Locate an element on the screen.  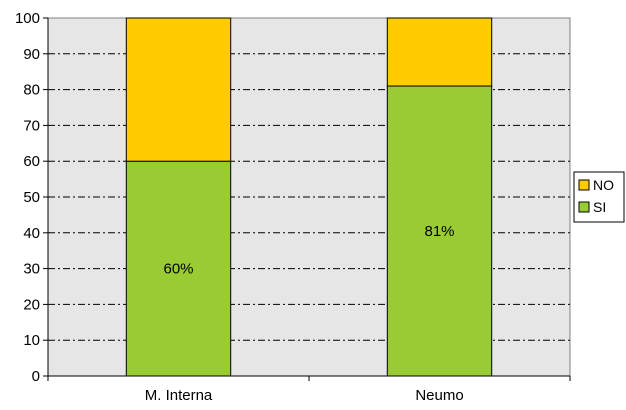
legend-label-si: SI is located at coordinates (599, 207).